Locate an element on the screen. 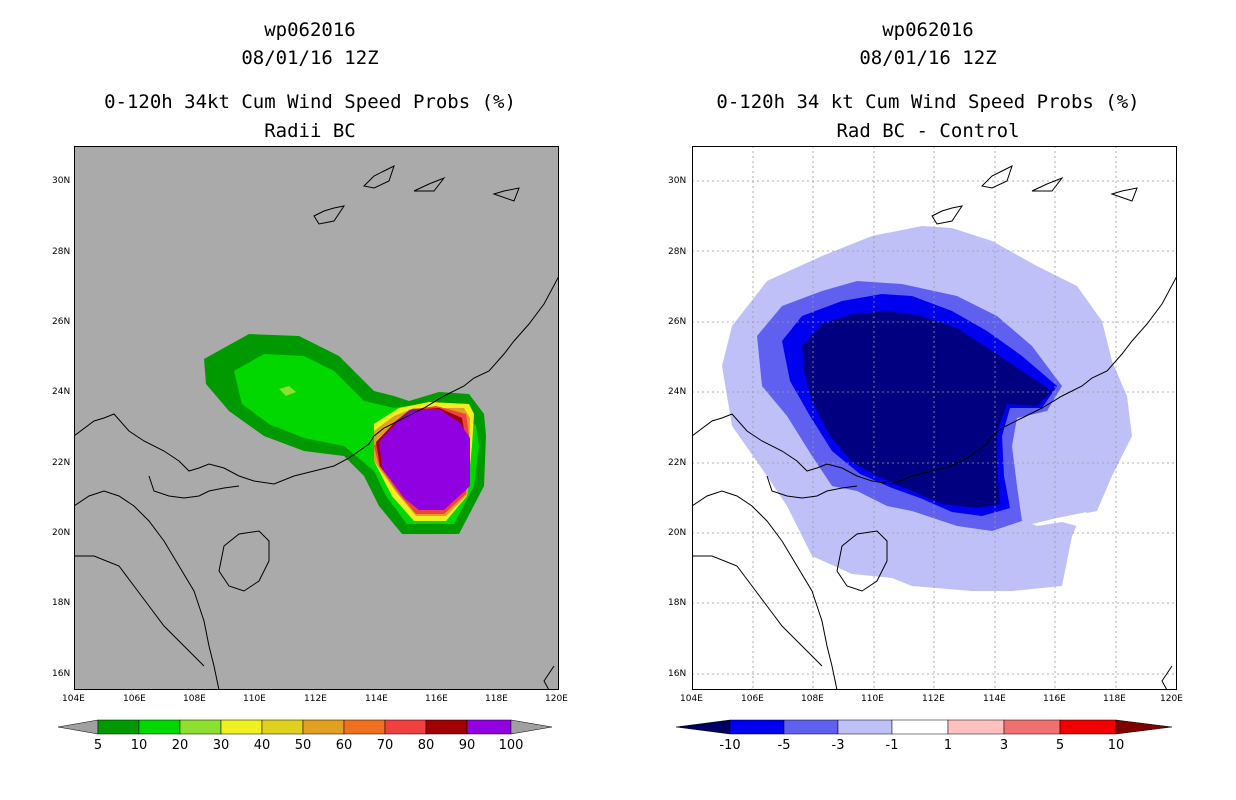 This screenshot has width=1236, height=800. left-colorbar is located at coordinates (305, 727).